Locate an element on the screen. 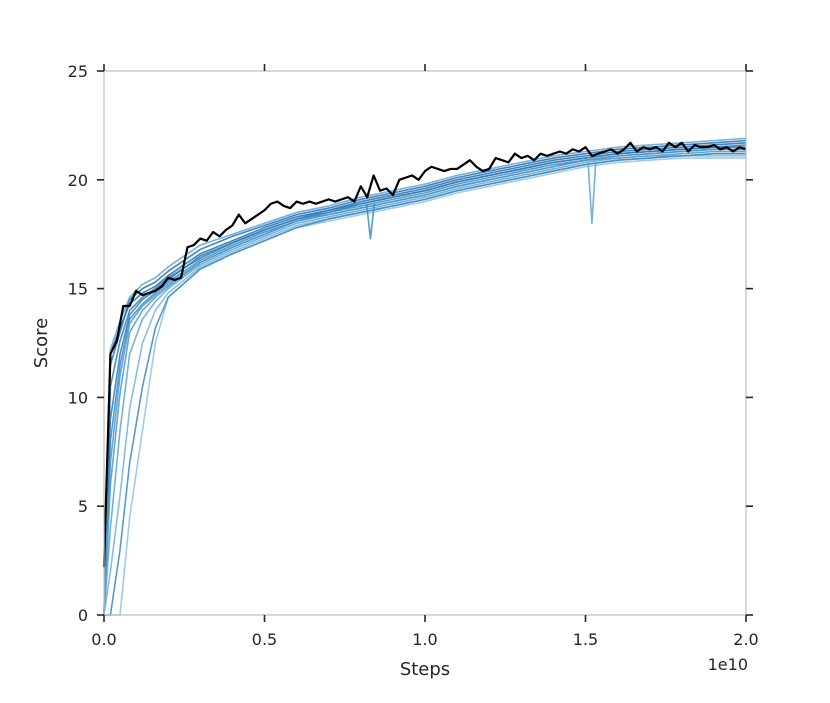  run-spike-group is located at coordinates (481, 200).